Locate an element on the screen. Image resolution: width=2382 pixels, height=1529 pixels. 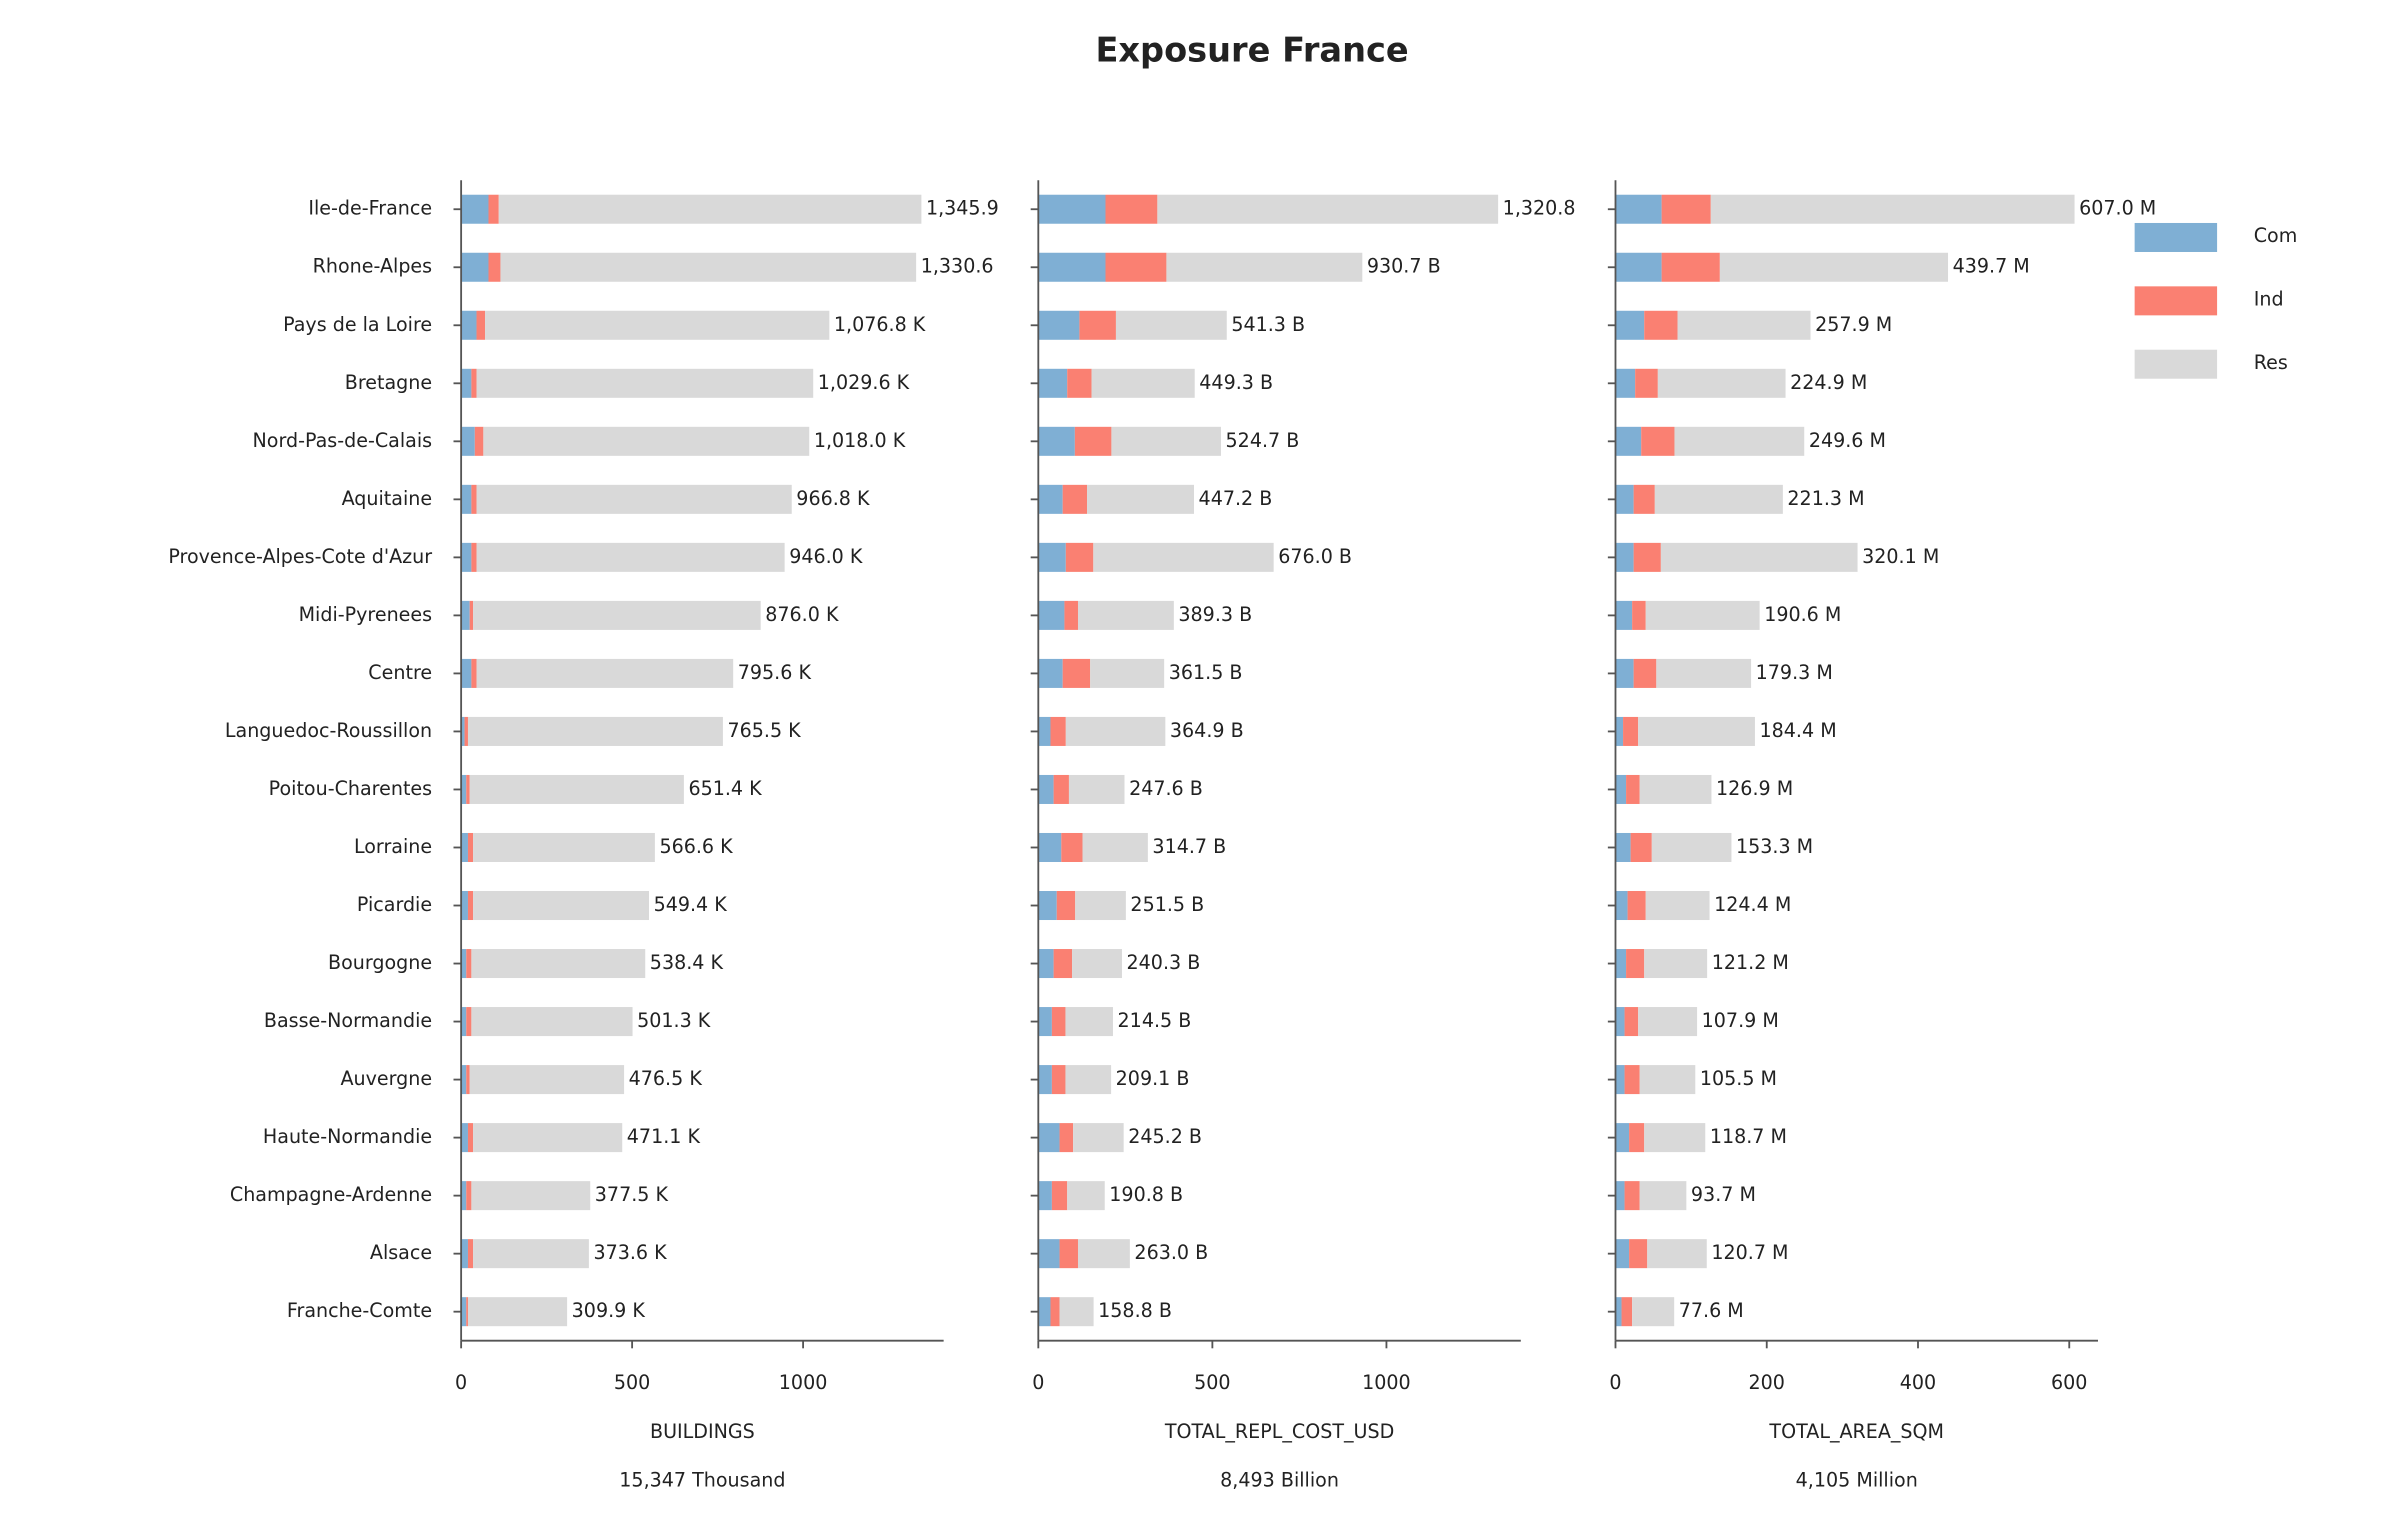
value-label: 524.7 B is located at coordinates (1263, 441).